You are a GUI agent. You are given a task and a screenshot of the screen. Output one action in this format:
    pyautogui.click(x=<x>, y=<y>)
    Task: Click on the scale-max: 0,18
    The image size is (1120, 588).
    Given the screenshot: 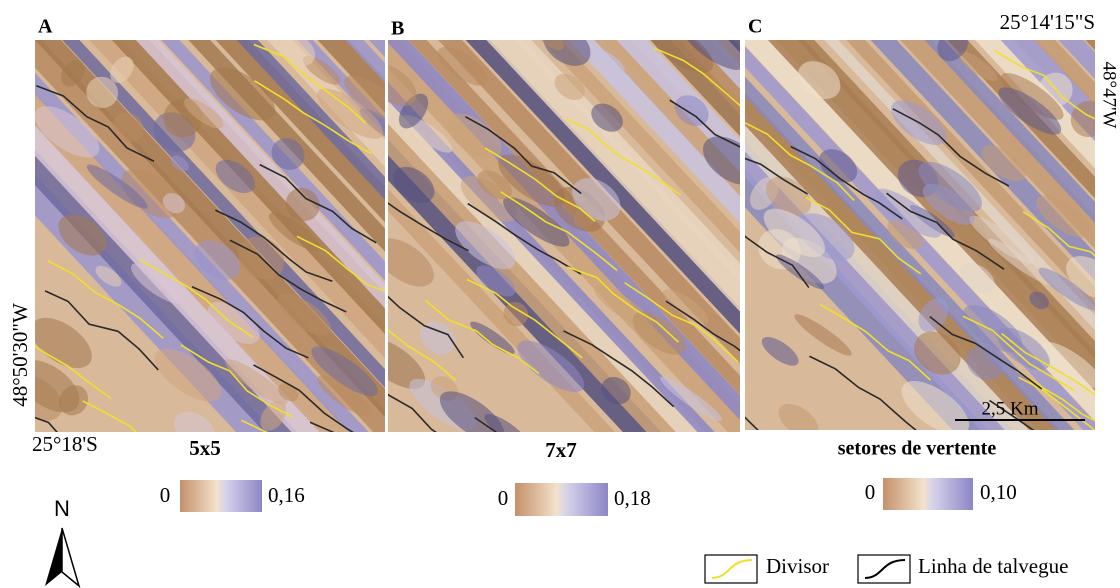 What is the action you would take?
    pyautogui.click(x=632, y=498)
    